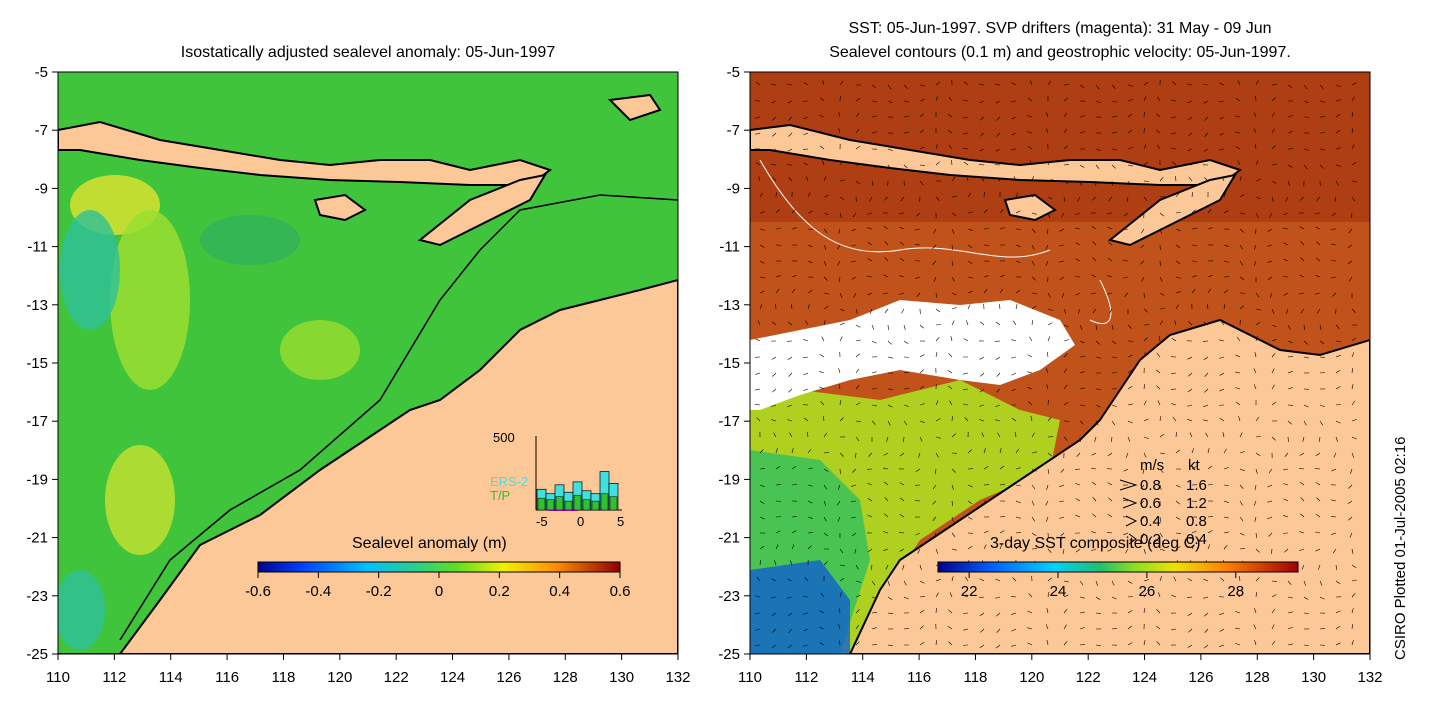  I want to click on y-tick-label: -21, so click(37, 538).